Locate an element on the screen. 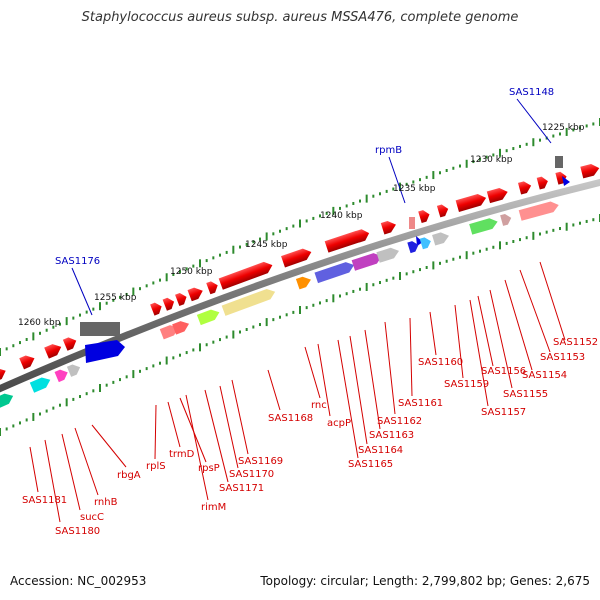 Image resolution: width=600 pixels, height=600 pixels. gene-label: SAS1171 is located at coordinates (241, 488).